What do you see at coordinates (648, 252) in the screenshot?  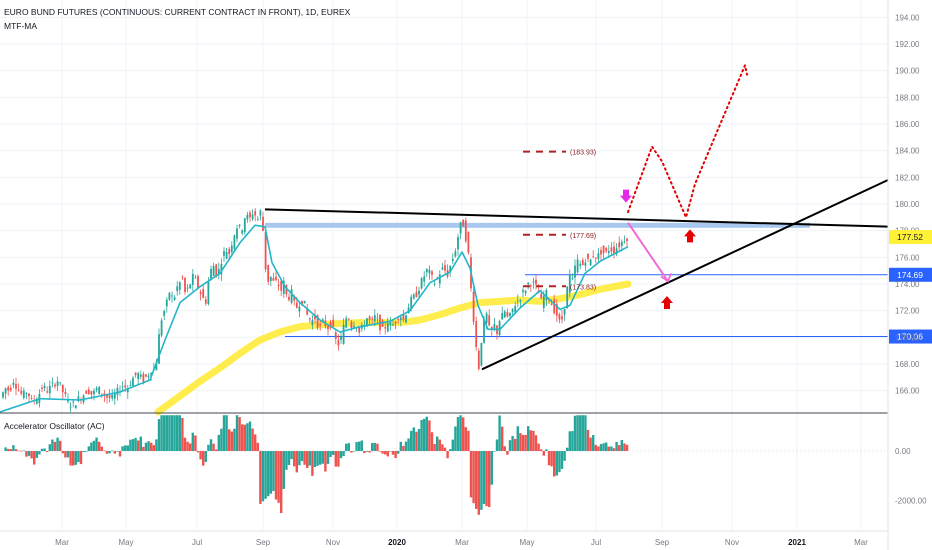 I see `pullback-projection` at bounding box center [648, 252].